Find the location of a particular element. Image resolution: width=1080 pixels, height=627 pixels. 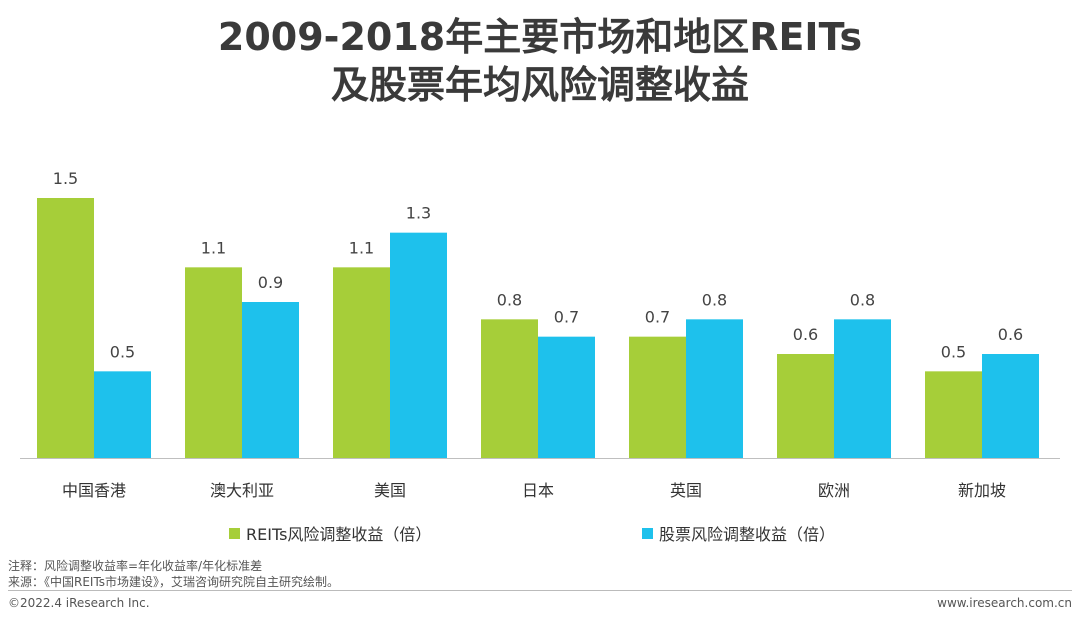

legend-swatch-stocks is located at coordinates (647, 533).